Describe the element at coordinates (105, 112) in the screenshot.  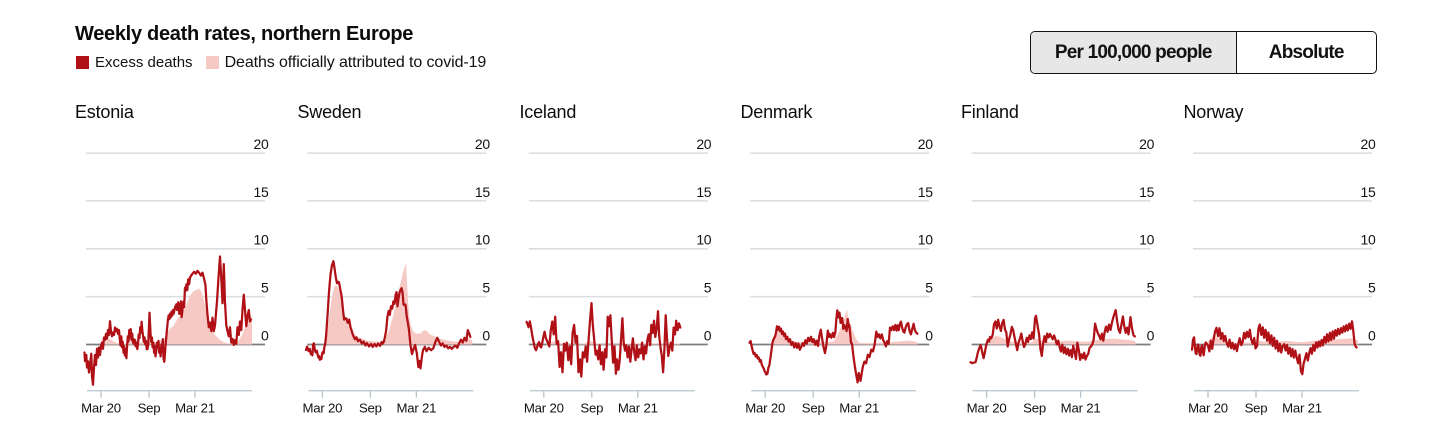
I see `svg-text: Estonia` at that location.